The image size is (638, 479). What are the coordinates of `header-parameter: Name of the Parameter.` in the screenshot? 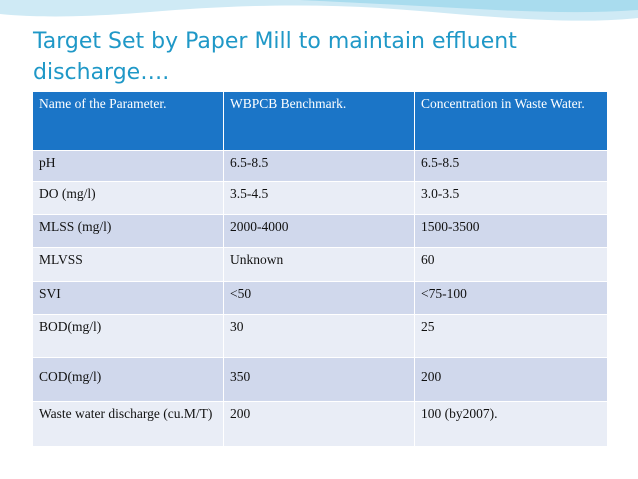 It's located at (128, 121).